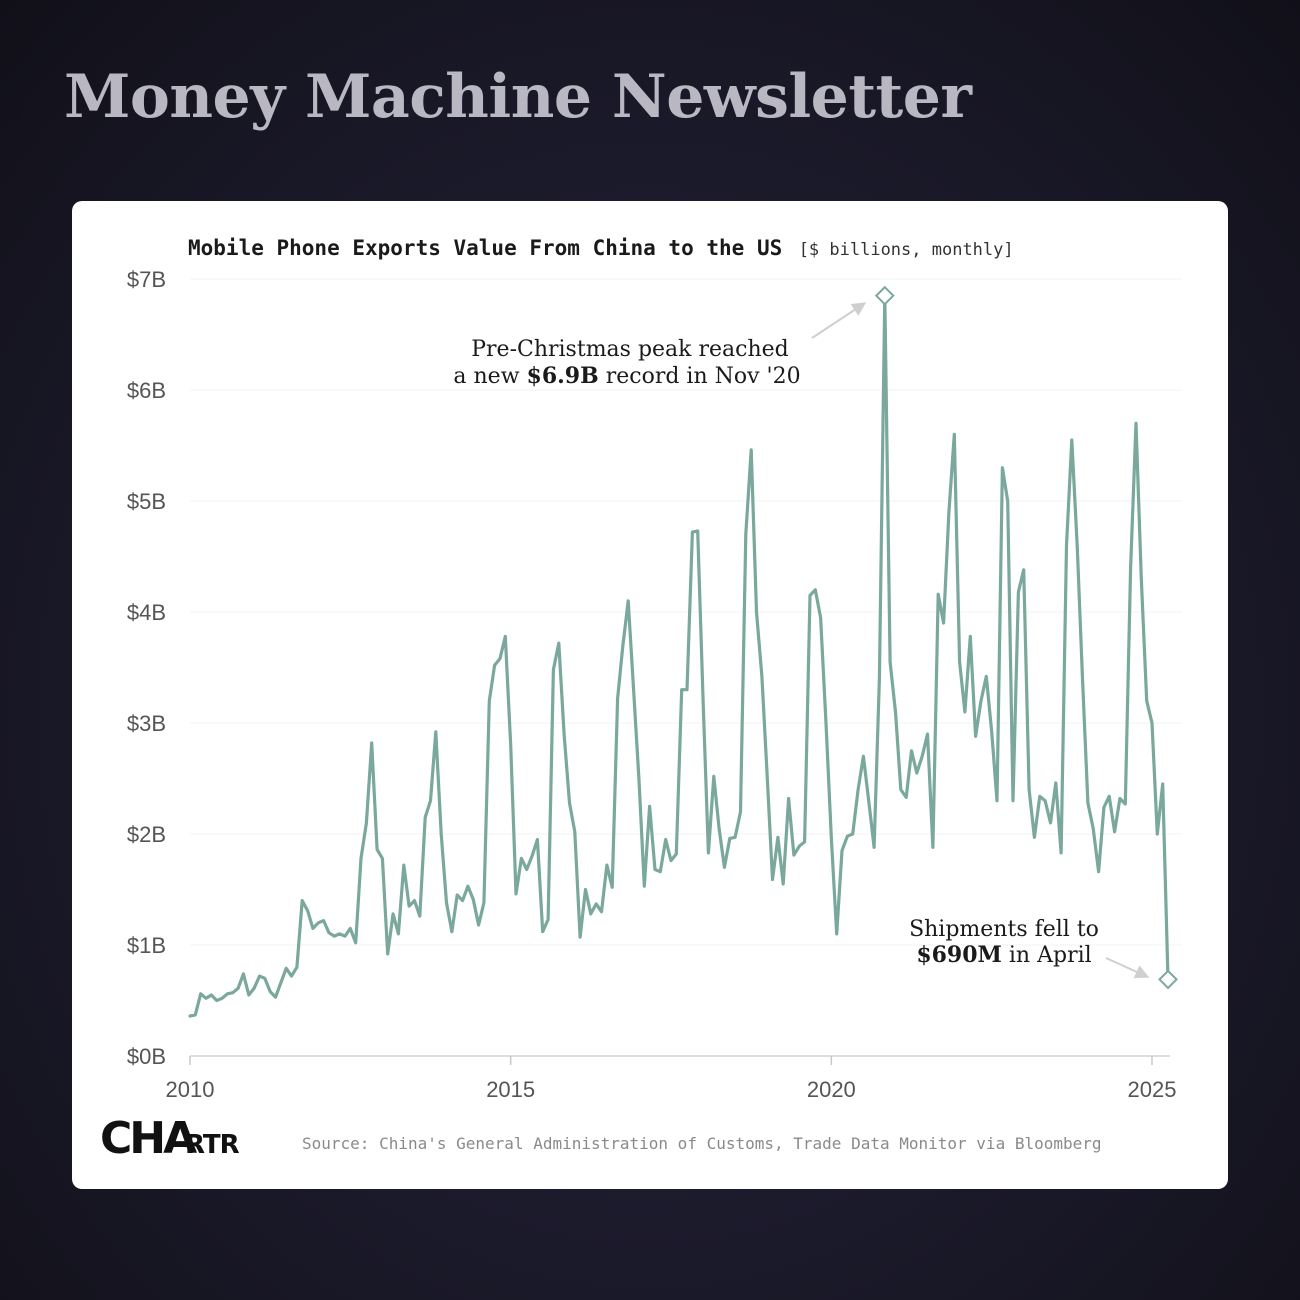 Image resolution: width=1300 pixels, height=1300 pixels. What do you see at coordinates (959, 955) in the screenshot?
I see `drop-annotation-value: $690M` at bounding box center [959, 955].